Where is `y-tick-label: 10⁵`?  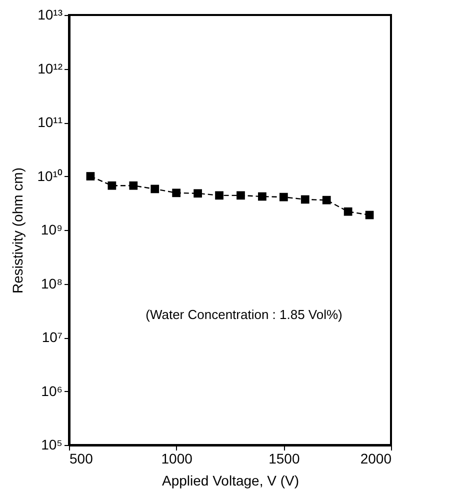 y-tick-label: 10⁵ is located at coordinates (51, 444).